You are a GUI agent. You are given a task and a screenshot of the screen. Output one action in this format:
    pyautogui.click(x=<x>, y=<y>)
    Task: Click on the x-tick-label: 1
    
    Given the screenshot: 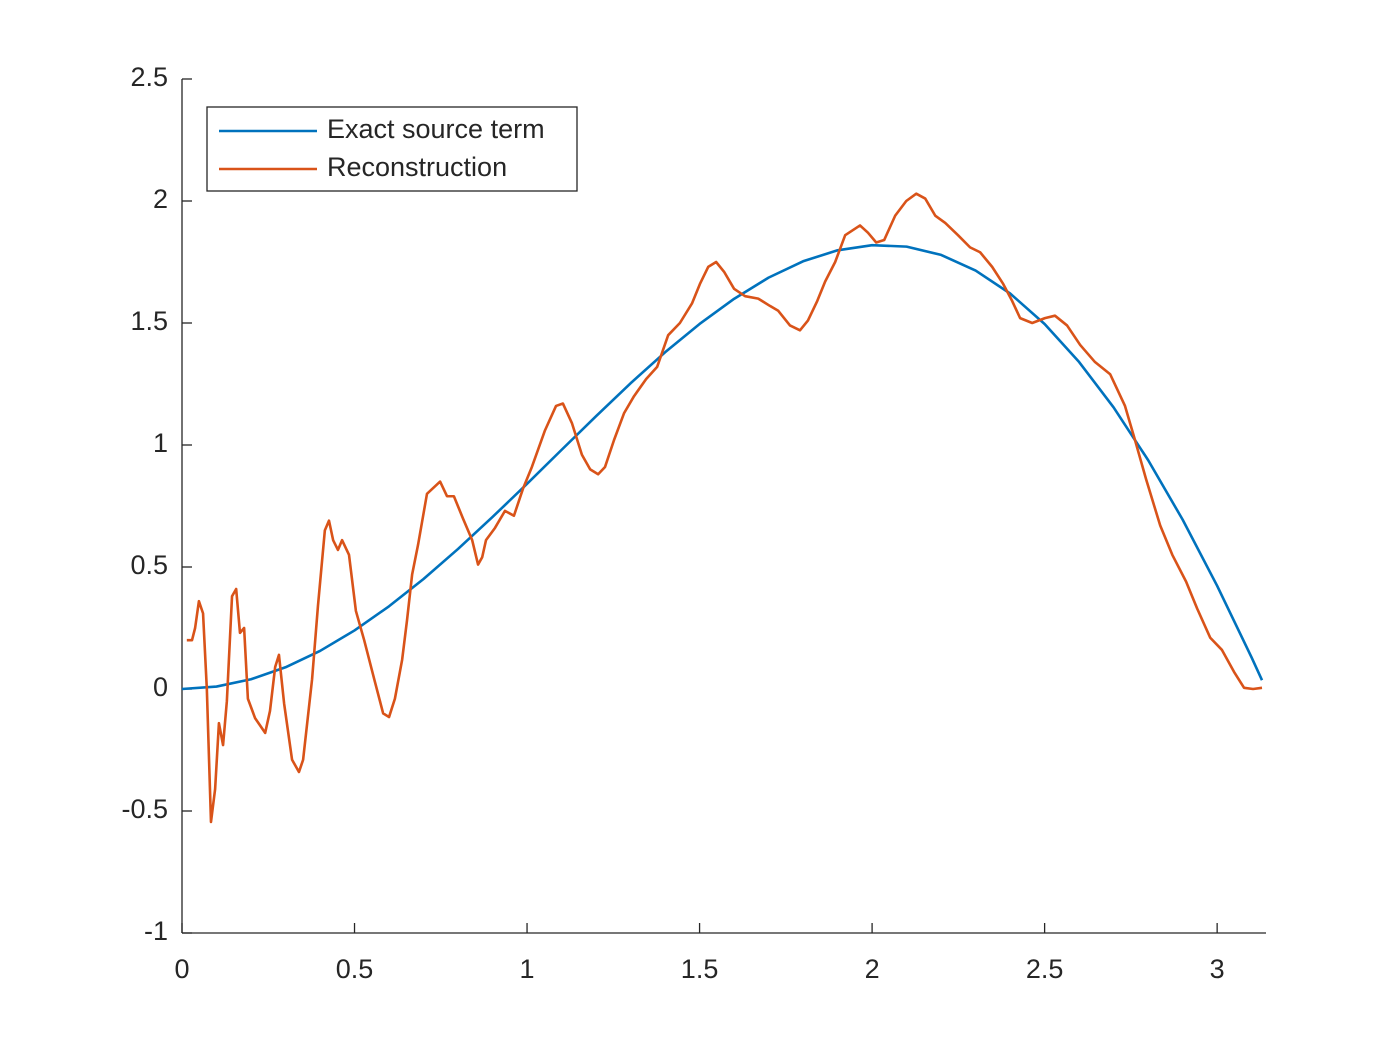 What is the action you would take?
    pyautogui.click(x=527, y=969)
    